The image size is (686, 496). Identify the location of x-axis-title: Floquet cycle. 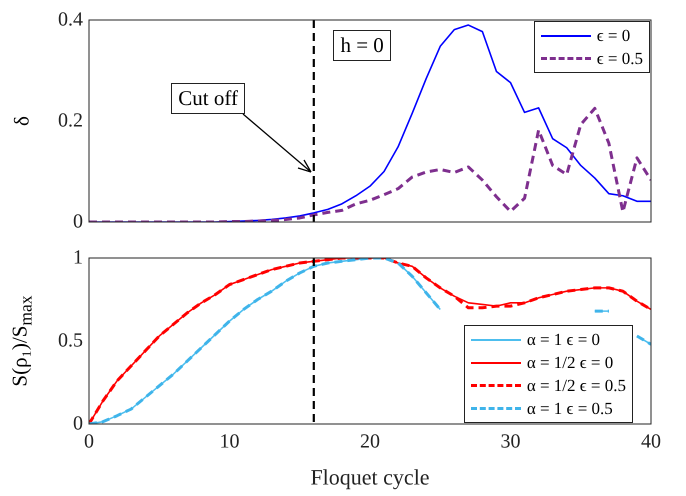
(370, 477).